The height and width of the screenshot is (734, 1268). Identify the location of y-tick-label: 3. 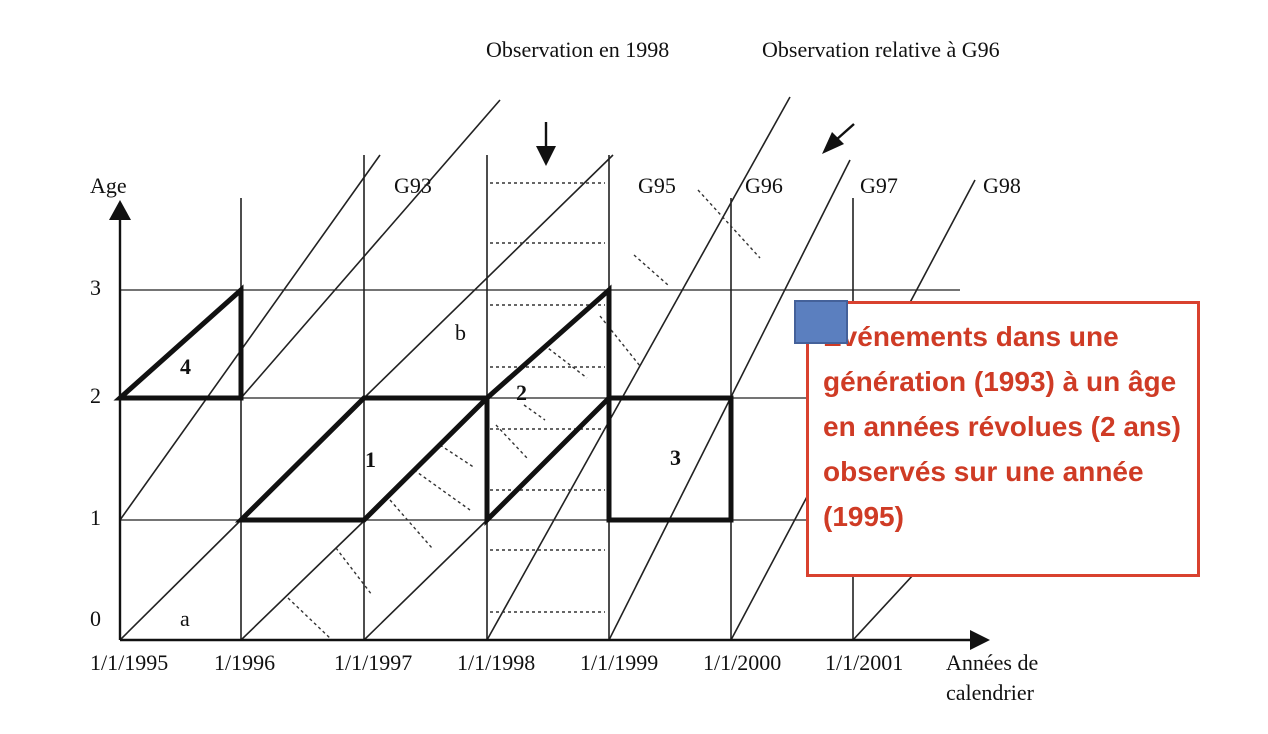
(95, 287).